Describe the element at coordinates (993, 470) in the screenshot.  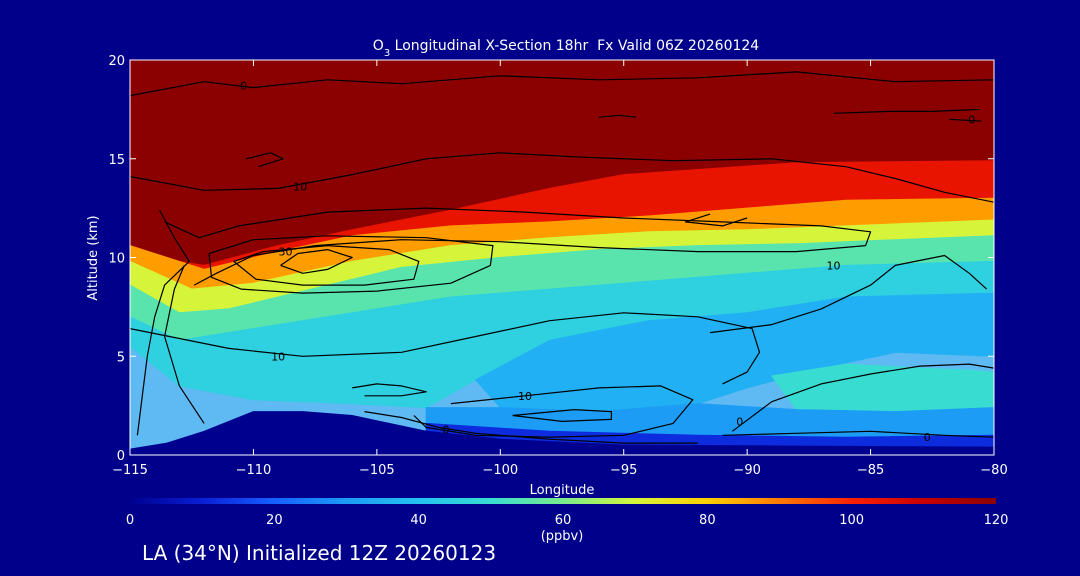
I see `x-tick-label: −80` at that location.